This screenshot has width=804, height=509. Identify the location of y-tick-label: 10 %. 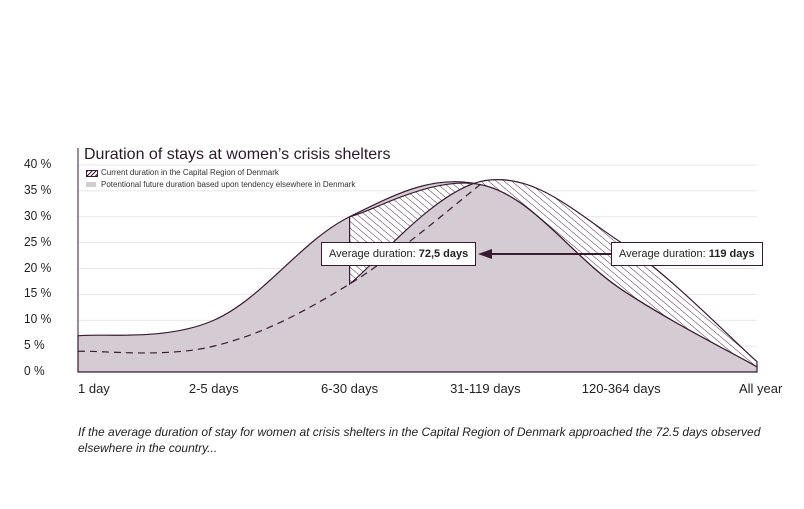
(38, 319).